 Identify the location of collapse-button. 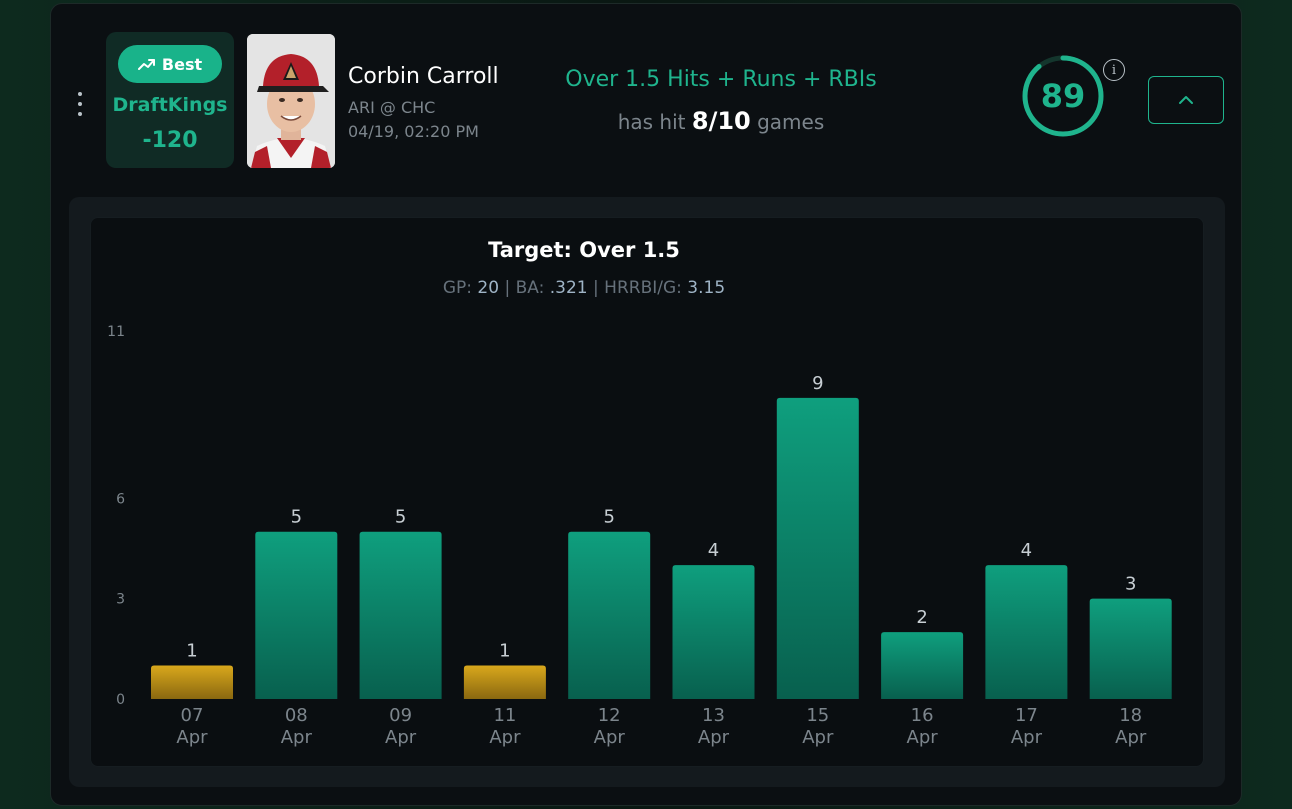
(1186, 100).